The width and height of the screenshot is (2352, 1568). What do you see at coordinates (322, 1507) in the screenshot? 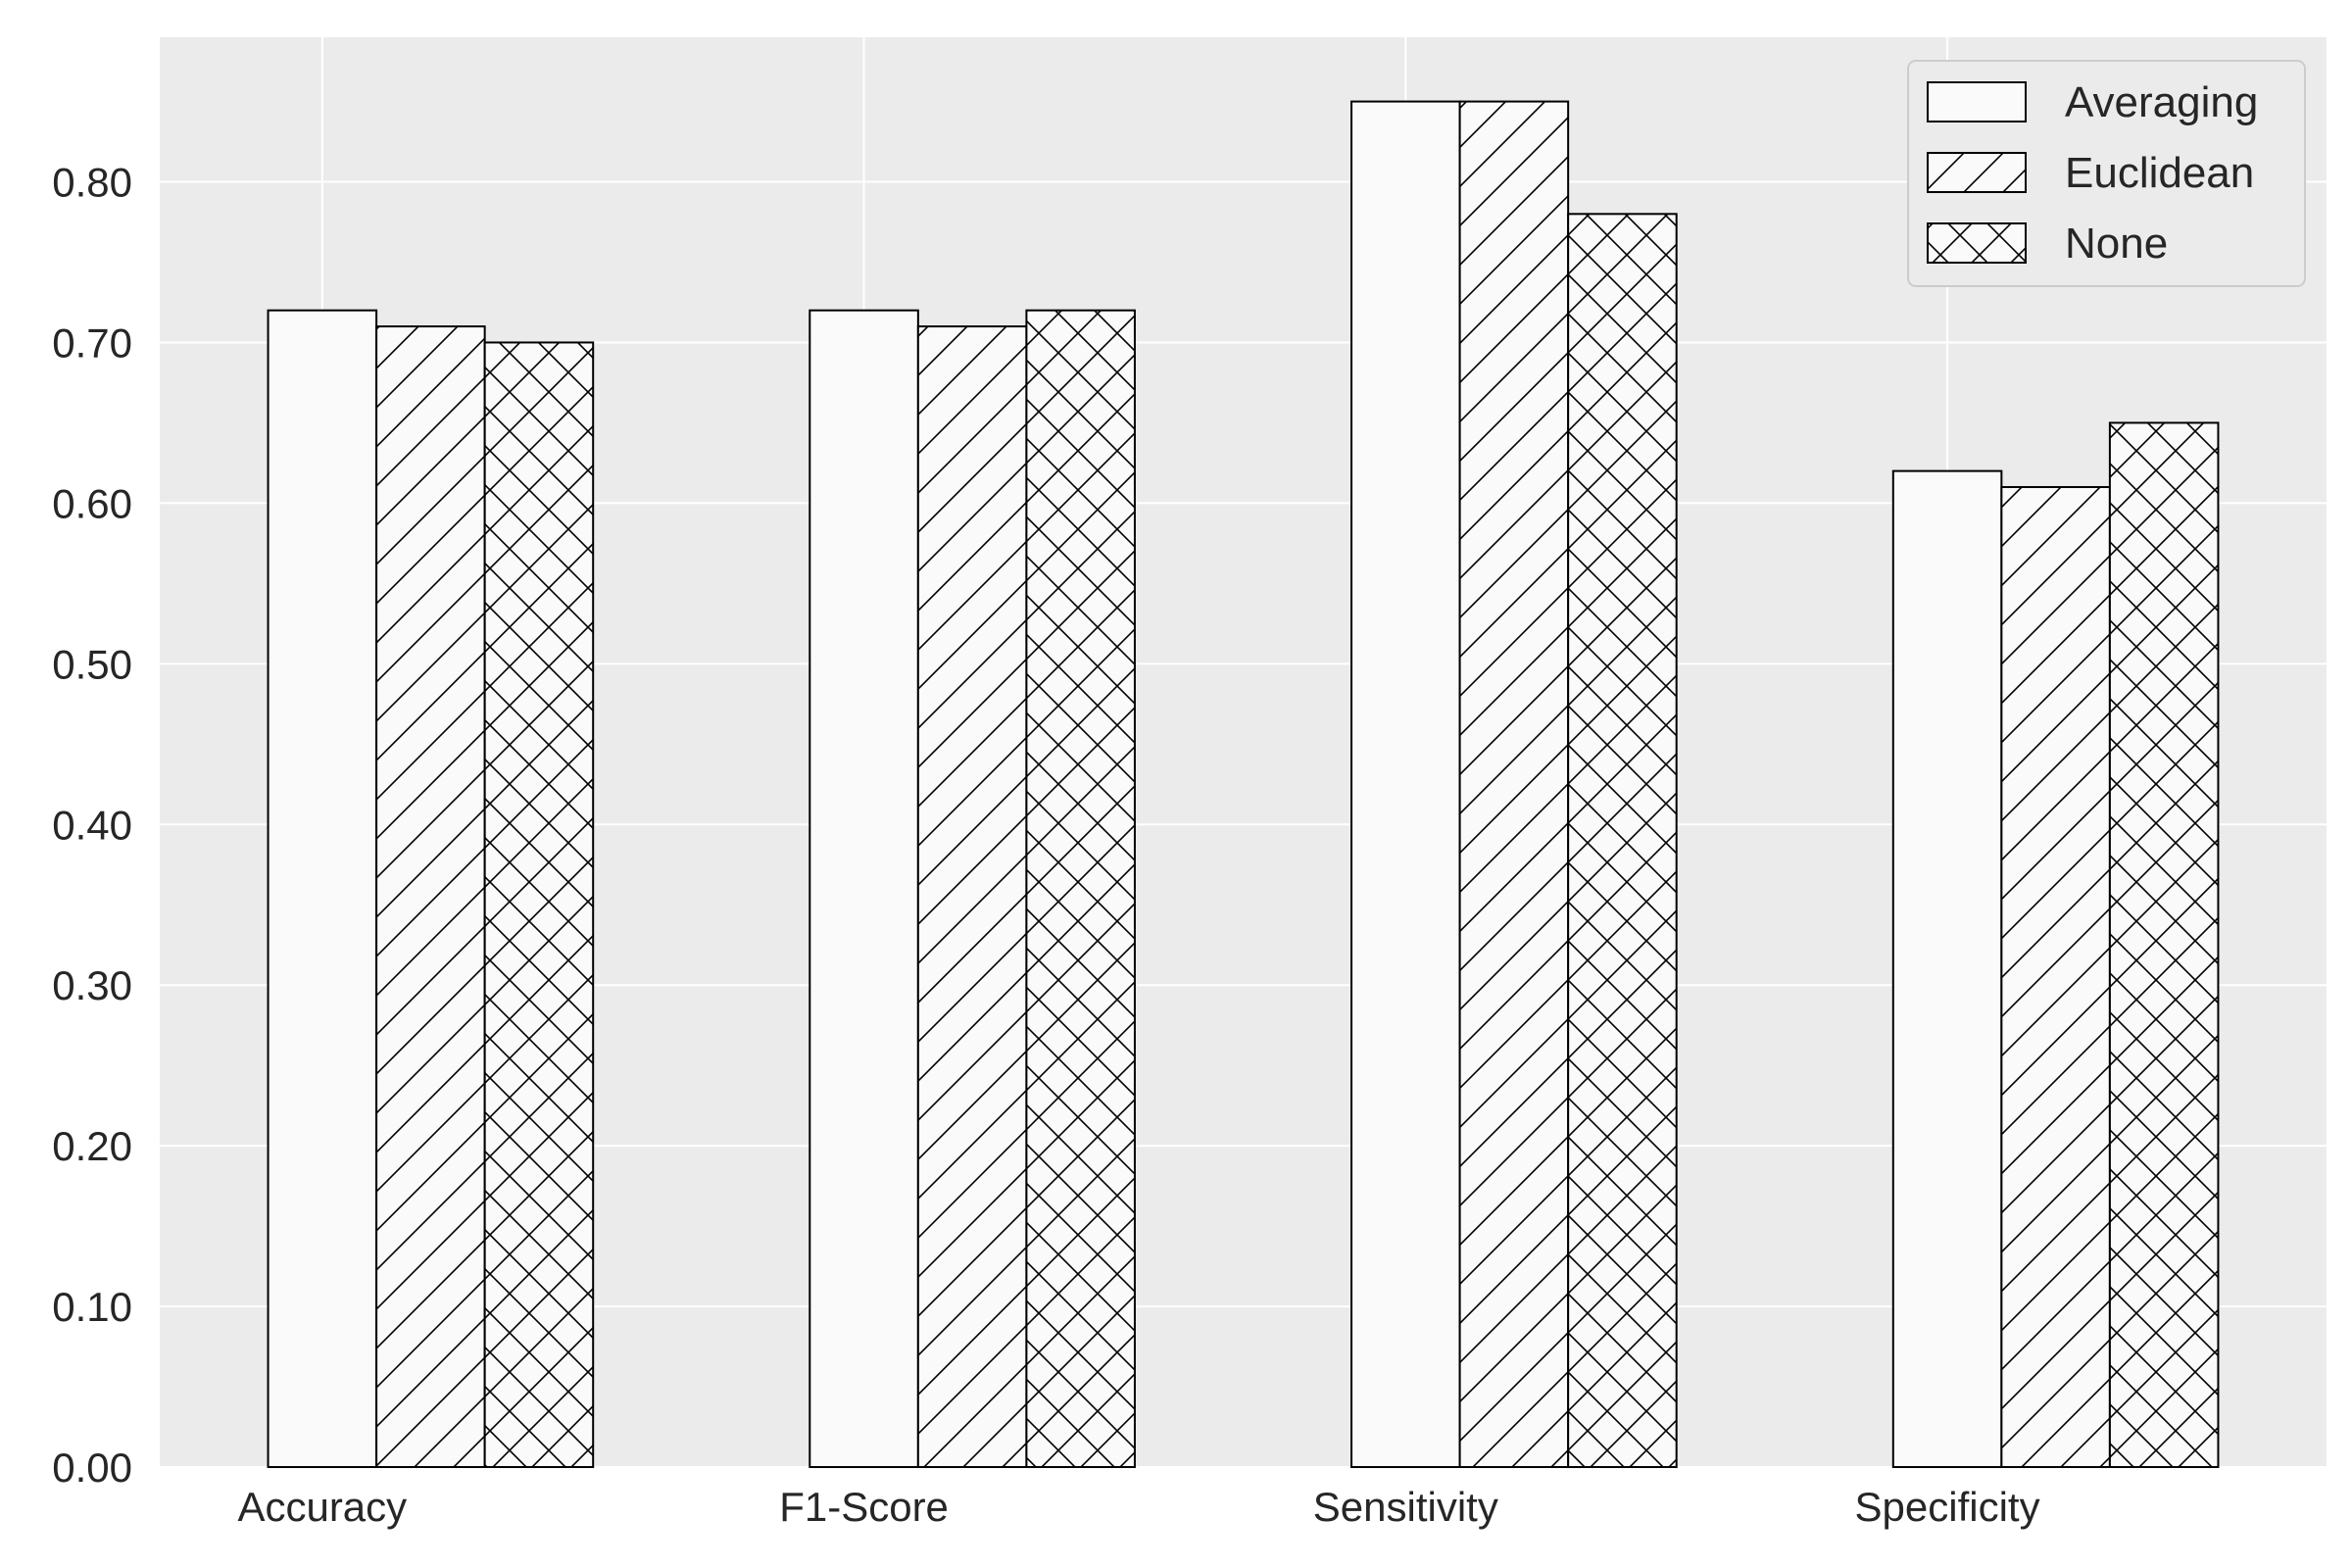
I see `x-tick-label: Accuracy` at bounding box center [322, 1507].